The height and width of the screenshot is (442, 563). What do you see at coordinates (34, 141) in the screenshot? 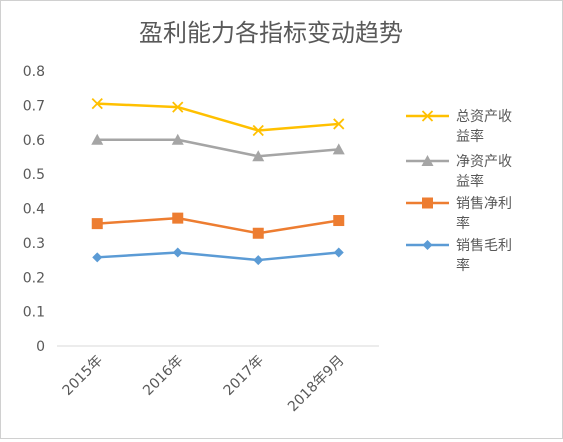
I see `y-tick-label: 0.6` at bounding box center [34, 141].